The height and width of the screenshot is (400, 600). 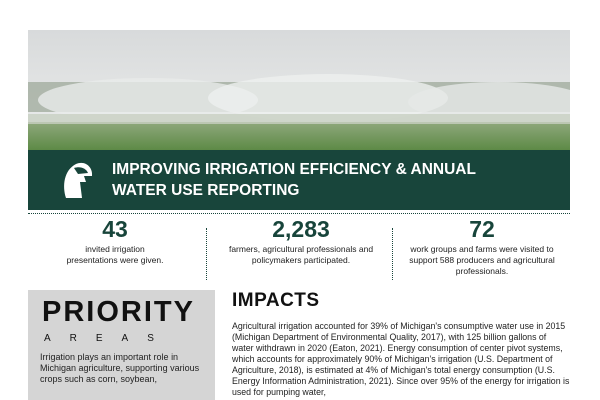 I want to click on priority-title: PRIORITY, so click(x=118, y=312).